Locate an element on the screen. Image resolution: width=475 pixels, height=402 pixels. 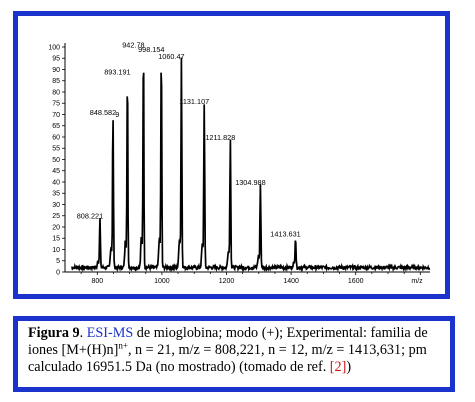
figure-label: Figura 9 is located at coordinates (54, 333).